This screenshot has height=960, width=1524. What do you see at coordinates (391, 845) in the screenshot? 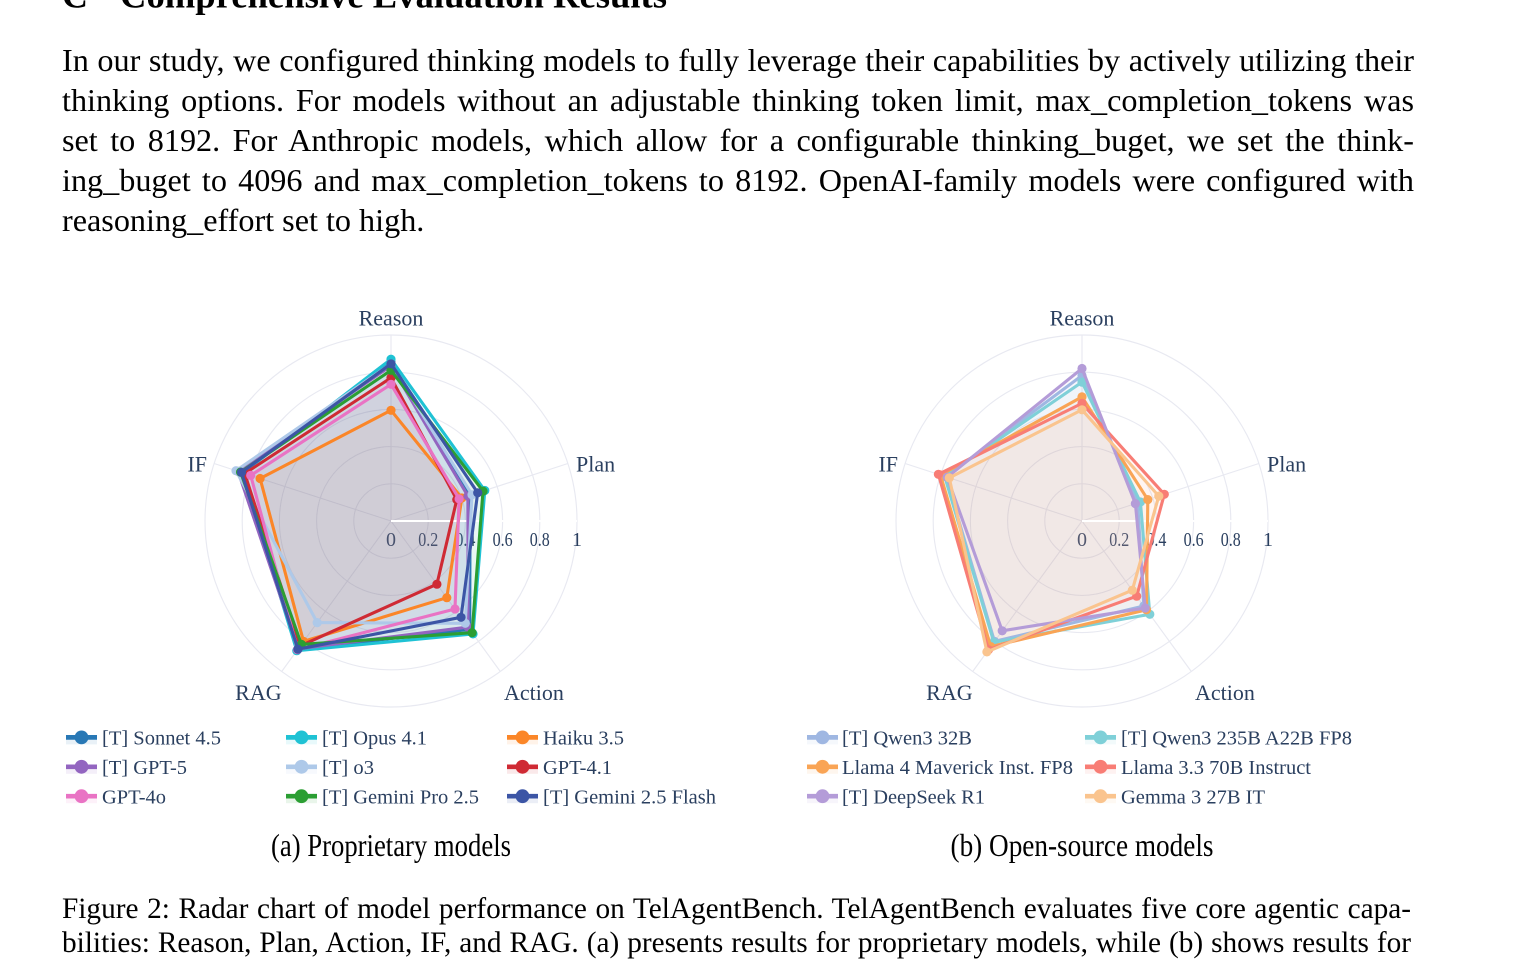
I see `svg-text: (a) Proprietary models` at bounding box center [391, 845].